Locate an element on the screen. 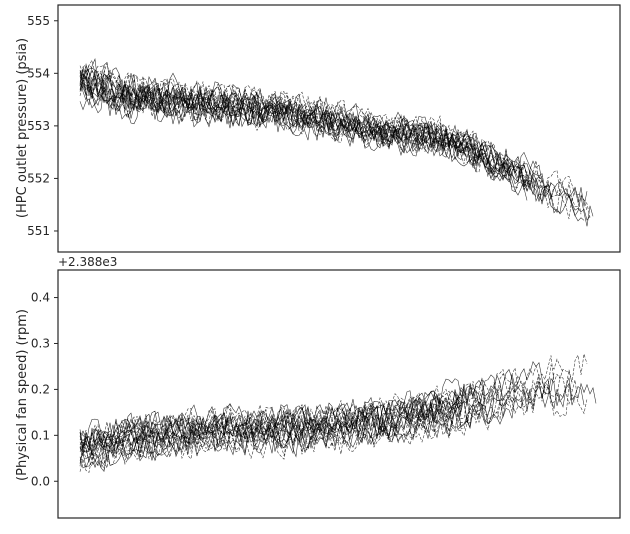 Image resolution: width=630 pixels, height=534 pixels. hpc-pressure-y-ticks: 551 552 553 554 555 is located at coordinates (42, 126).